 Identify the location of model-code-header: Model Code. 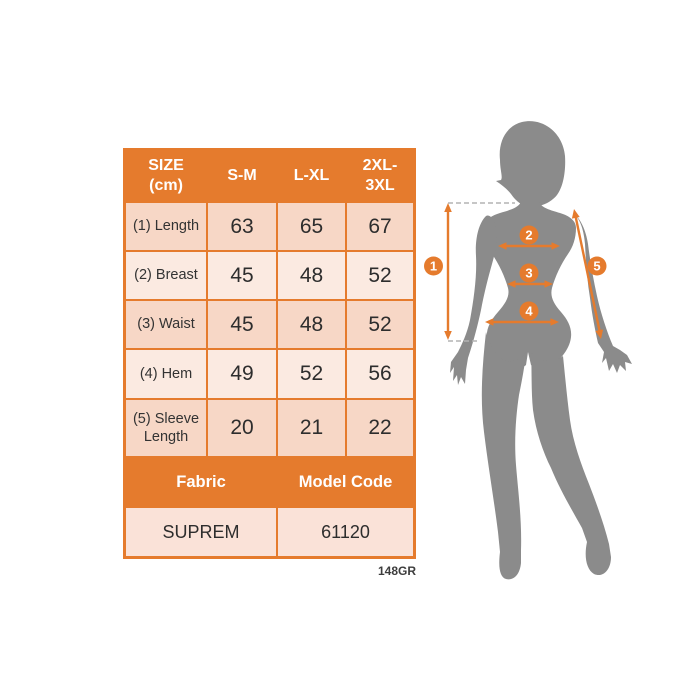
(345, 482).